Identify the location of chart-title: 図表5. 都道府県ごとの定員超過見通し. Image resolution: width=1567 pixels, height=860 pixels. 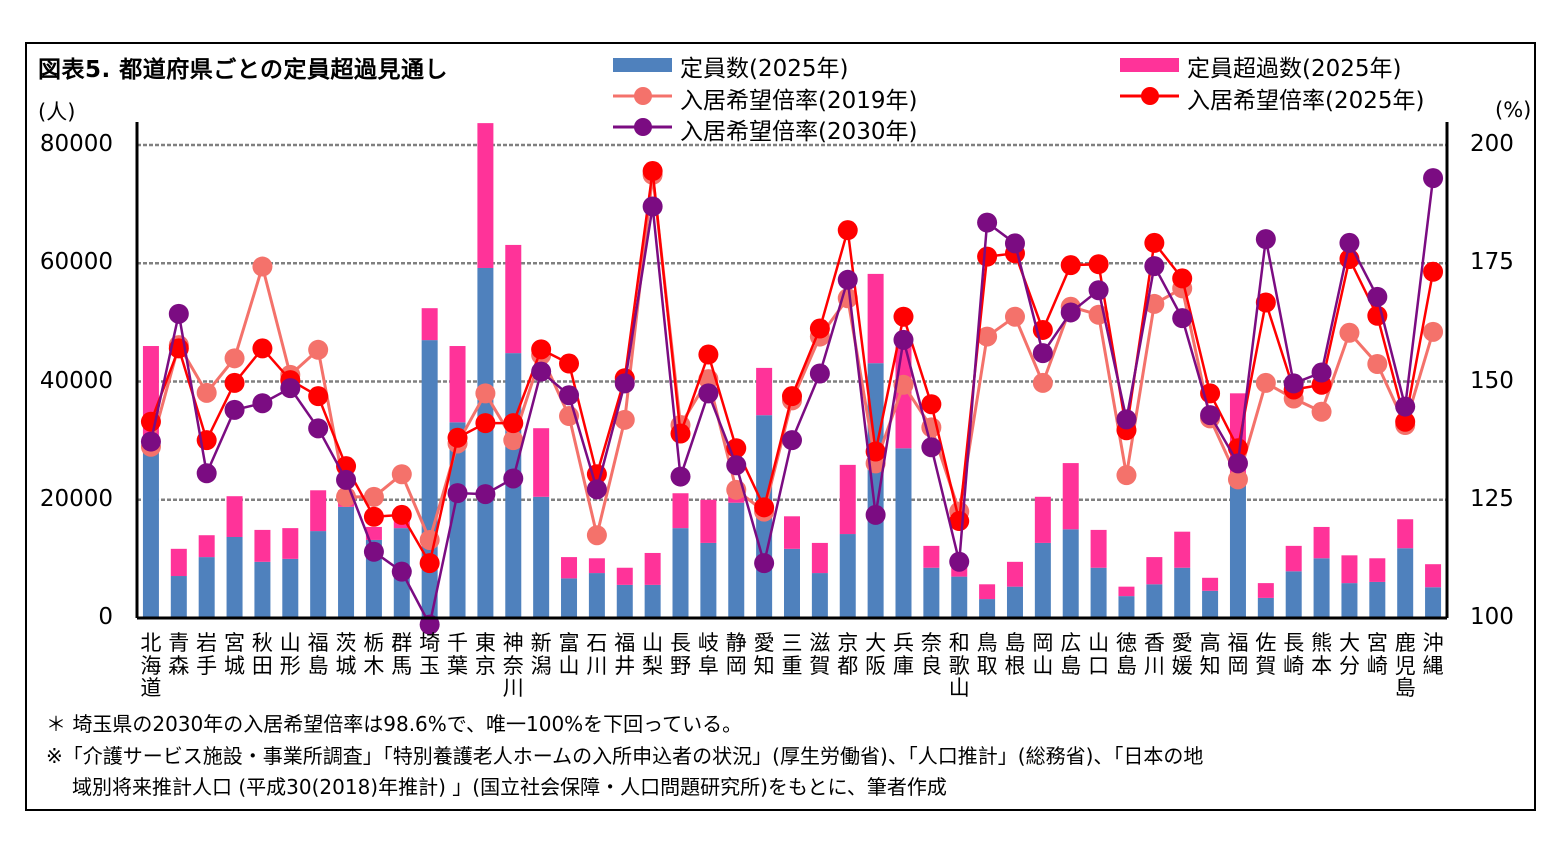
(243, 70).